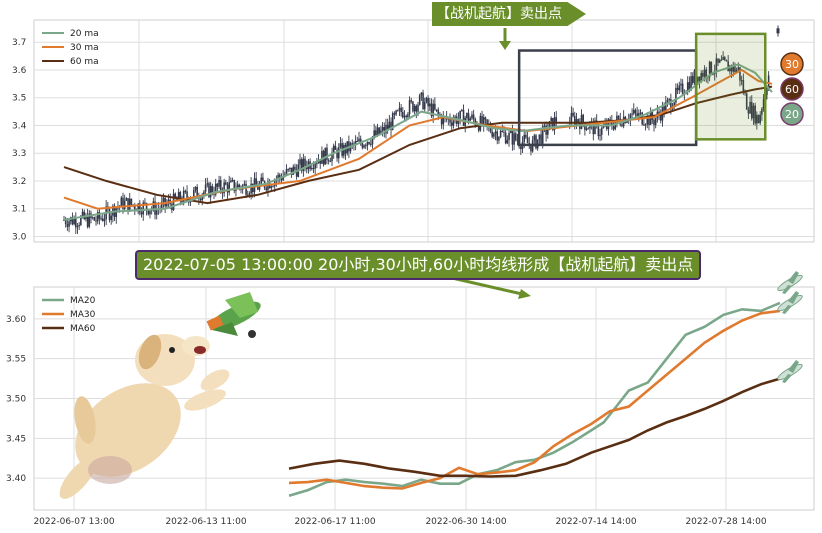 The width and height of the screenshot is (822, 533). Describe the element at coordinates (205, 522) in the screenshot. I see `x-tick-label: 2022-06-13 11:00` at that location.